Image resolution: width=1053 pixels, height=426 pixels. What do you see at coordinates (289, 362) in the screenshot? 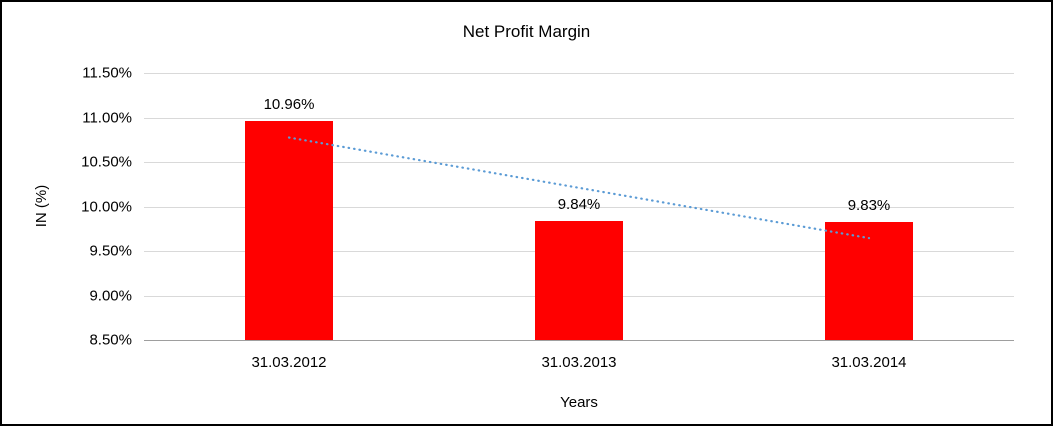
I see `x-tick-label: 31.03.2012` at bounding box center [289, 362].